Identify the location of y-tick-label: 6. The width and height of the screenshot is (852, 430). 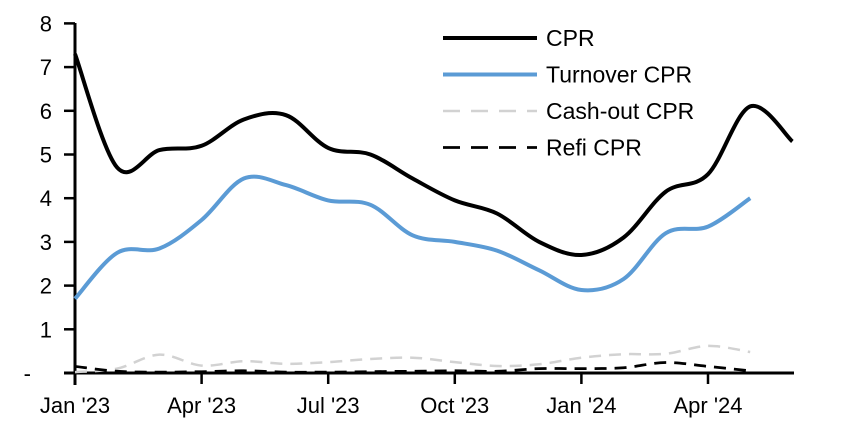
(46, 111).